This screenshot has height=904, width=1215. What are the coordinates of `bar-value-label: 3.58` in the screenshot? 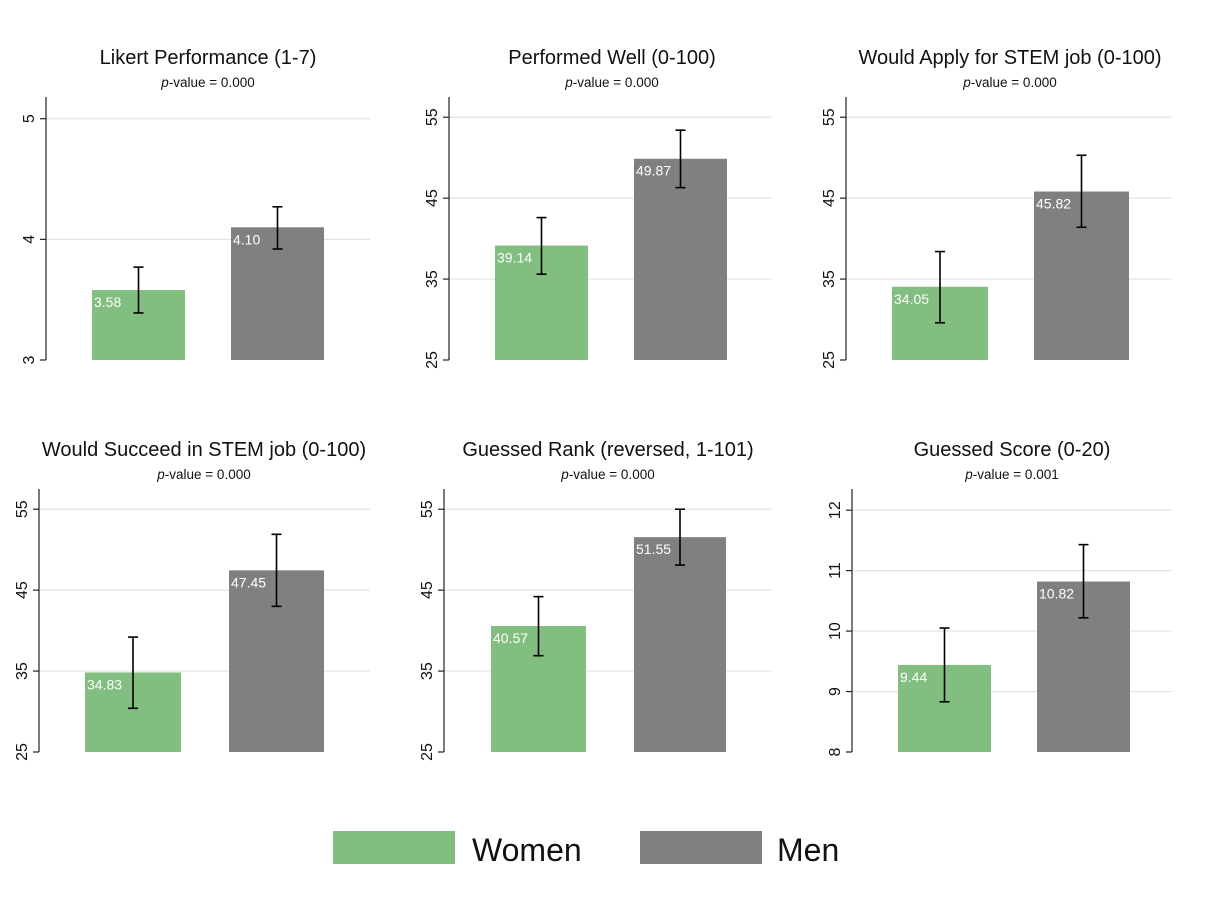 It's located at (107, 302).